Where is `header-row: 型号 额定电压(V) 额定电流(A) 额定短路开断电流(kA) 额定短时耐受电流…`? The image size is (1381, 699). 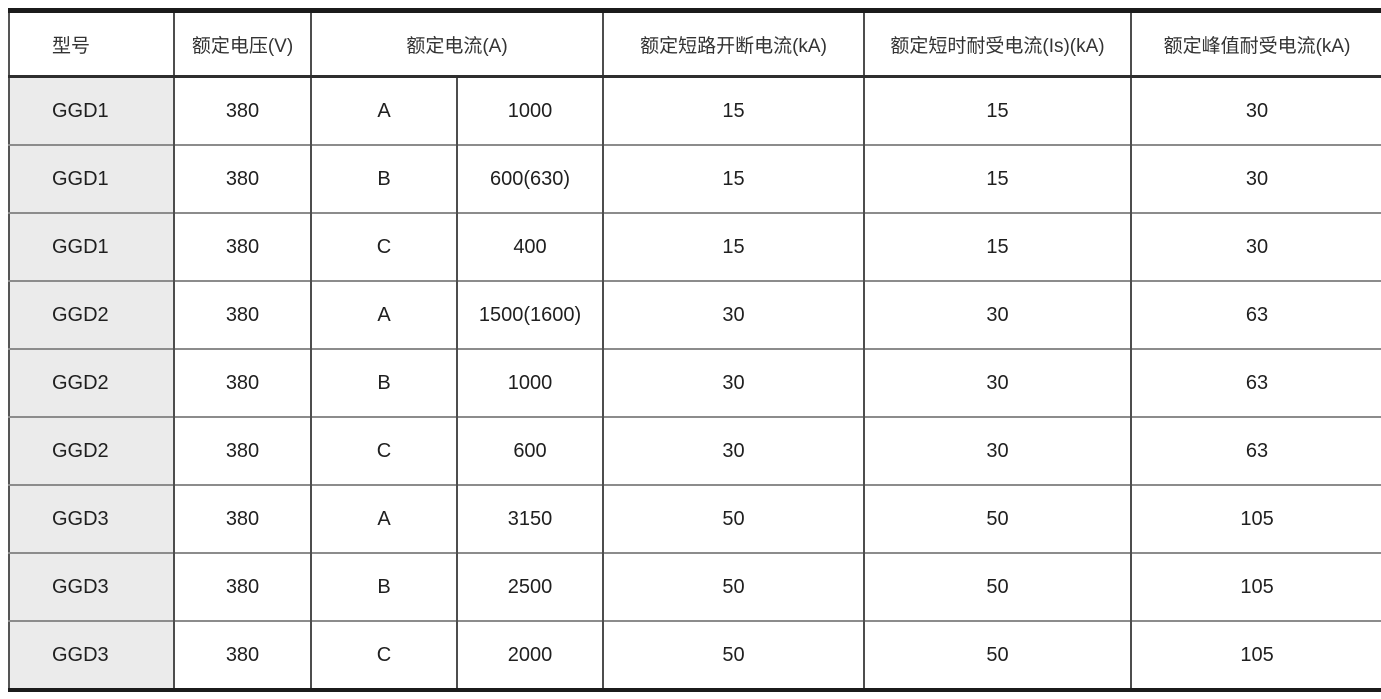 header-row: 型号 额定电压(V) 额定电流(A) 额定短路开断电流(kA) 额定短时耐受电流… is located at coordinates (695, 44).